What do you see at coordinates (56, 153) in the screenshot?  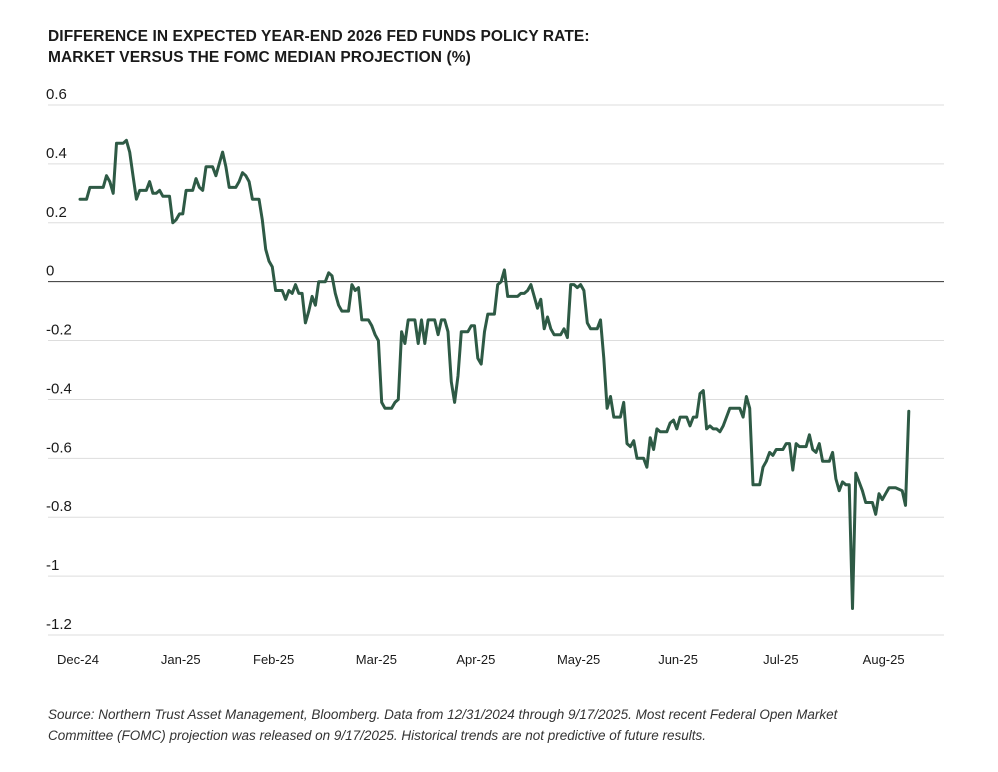 I see `y-tick-label: 0.4` at bounding box center [56, 153].